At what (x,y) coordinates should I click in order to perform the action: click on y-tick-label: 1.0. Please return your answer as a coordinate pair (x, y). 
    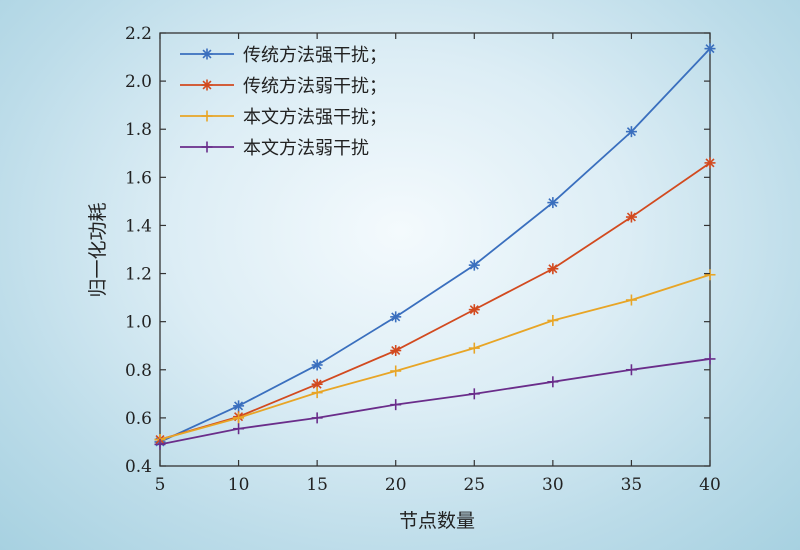
    Looking at the image, I should click on (138, 323).